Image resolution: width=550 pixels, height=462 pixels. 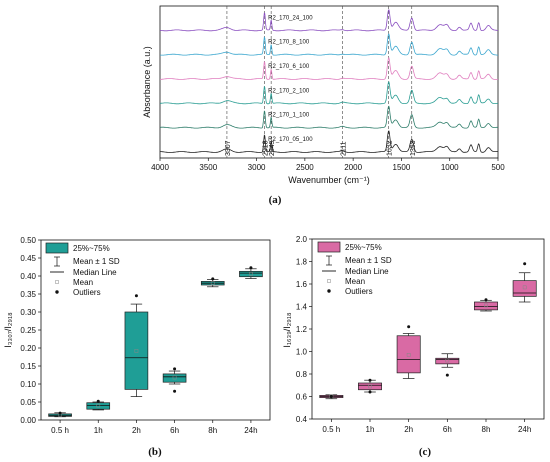 I want to click on panel-label-b: (b), so click(x=155, y=452).